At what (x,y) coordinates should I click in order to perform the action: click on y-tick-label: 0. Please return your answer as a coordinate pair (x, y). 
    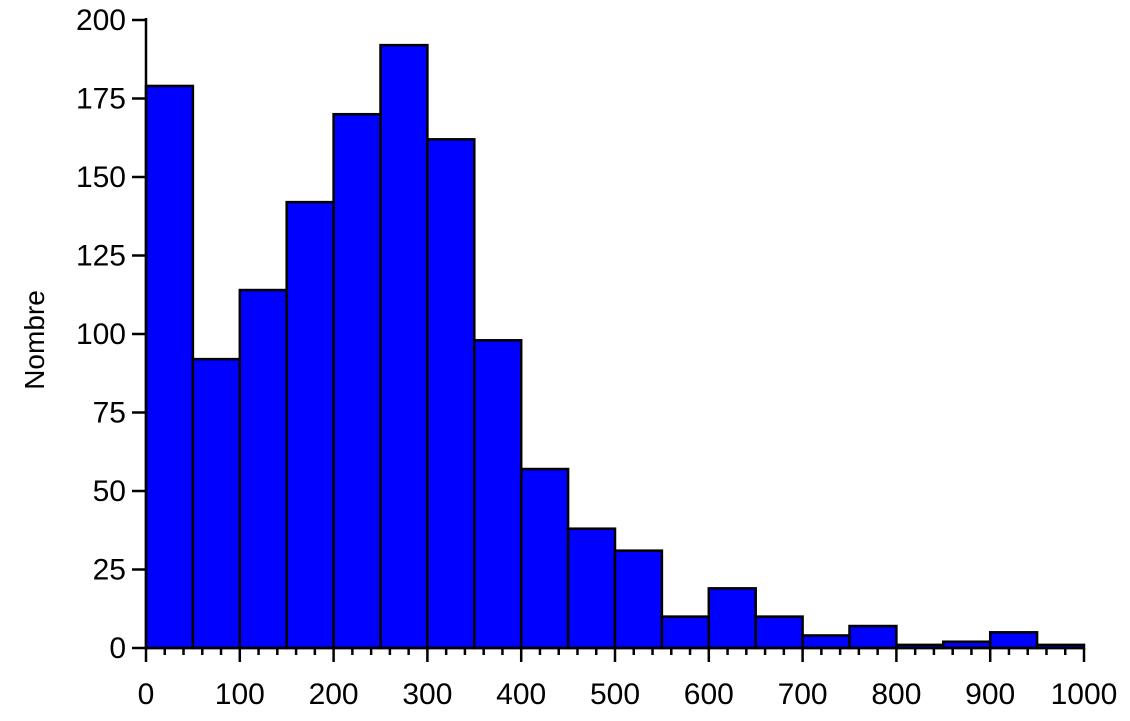
    Looking at the image, I should click on (117, 648).